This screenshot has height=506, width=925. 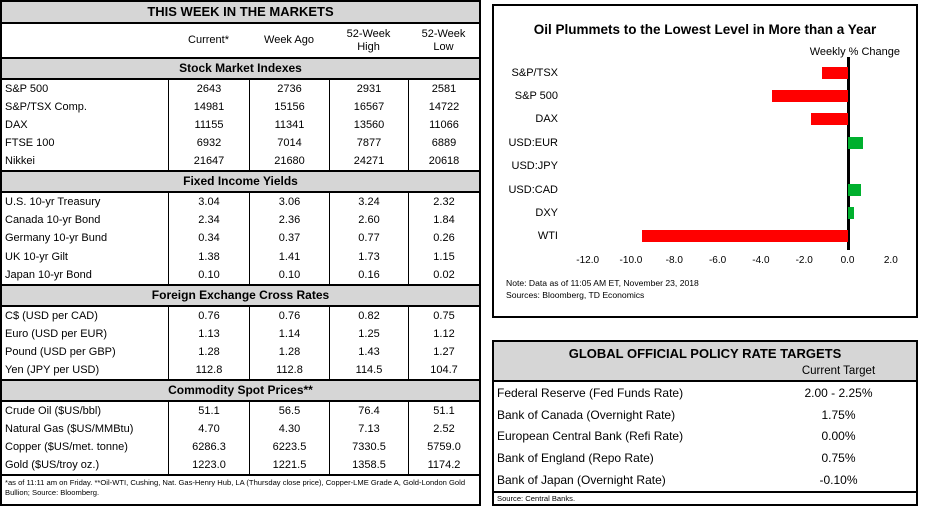 I want to click on column-header-52wk-low: 52-Week Low, so click(x=443, y=40).